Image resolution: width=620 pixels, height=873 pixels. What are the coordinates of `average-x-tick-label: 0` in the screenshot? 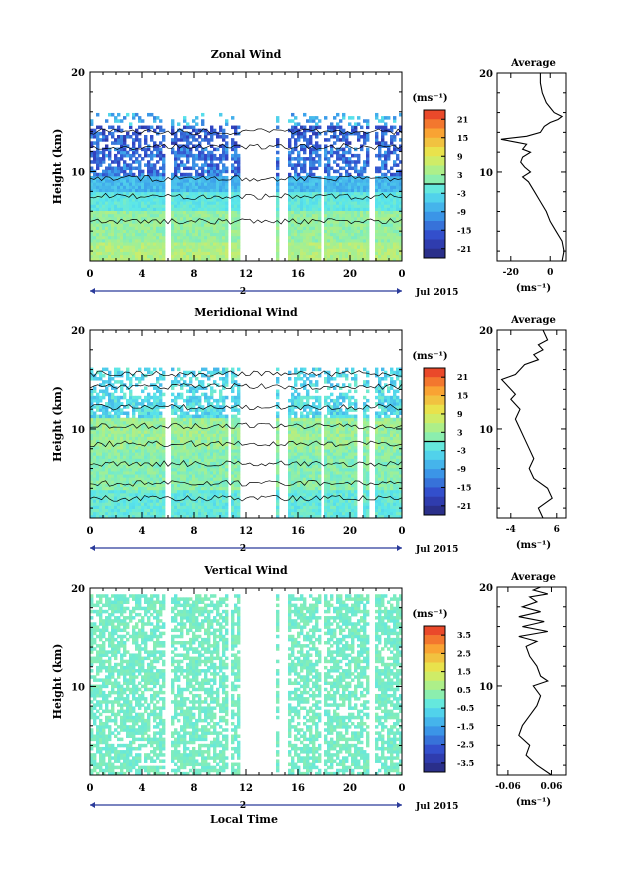 It's located at (550, 273).